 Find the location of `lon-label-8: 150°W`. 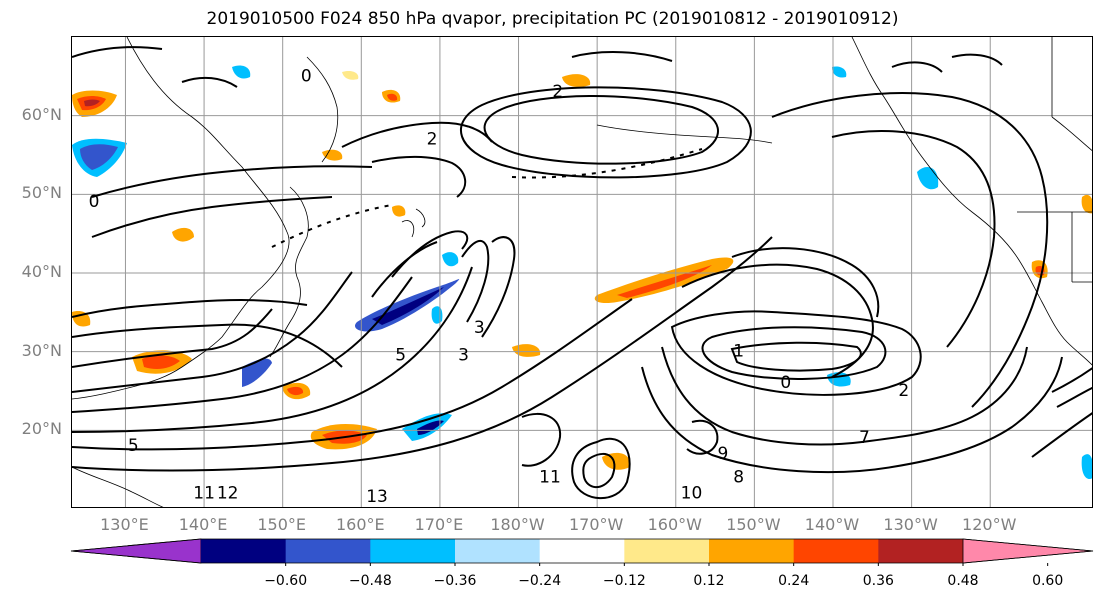

lon-label-8: 150°W is located at coordinates (753, 524).